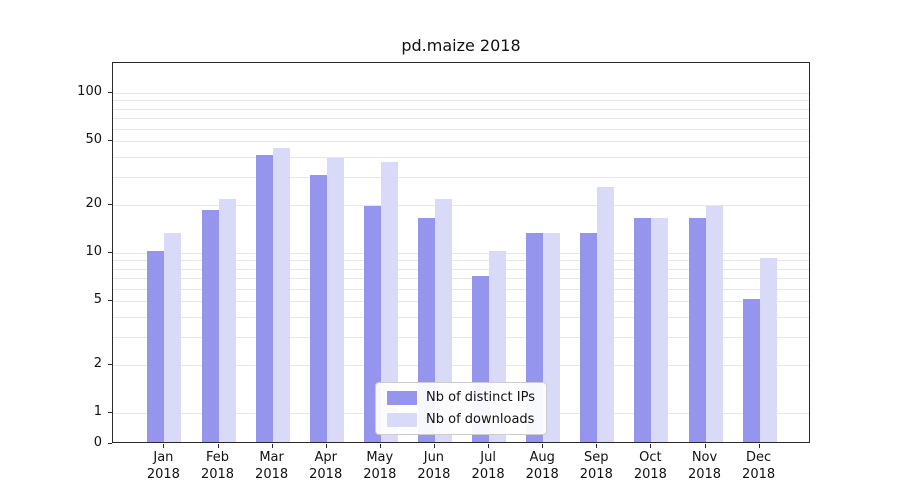 The width and height of the screenshot is (900, 500). I want to click on y-tick-label-100: 100, so click(89, 91).